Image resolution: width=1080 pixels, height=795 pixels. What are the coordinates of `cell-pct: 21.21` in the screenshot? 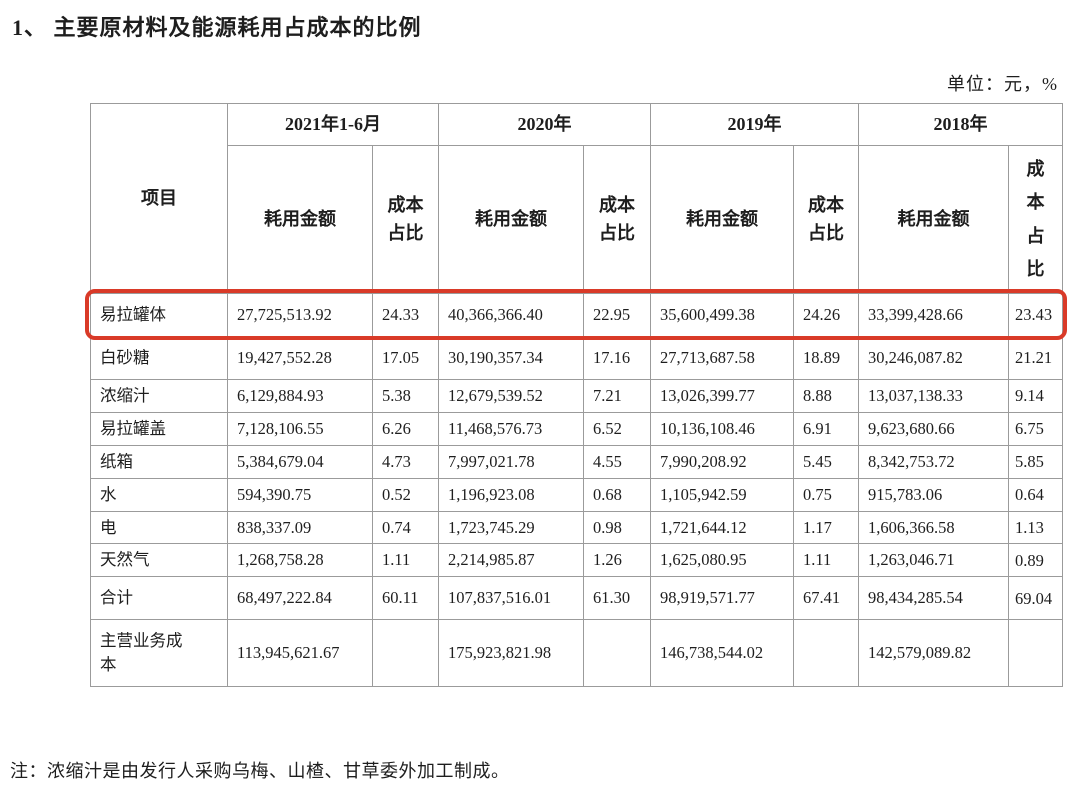 It's located at (1035, 357).